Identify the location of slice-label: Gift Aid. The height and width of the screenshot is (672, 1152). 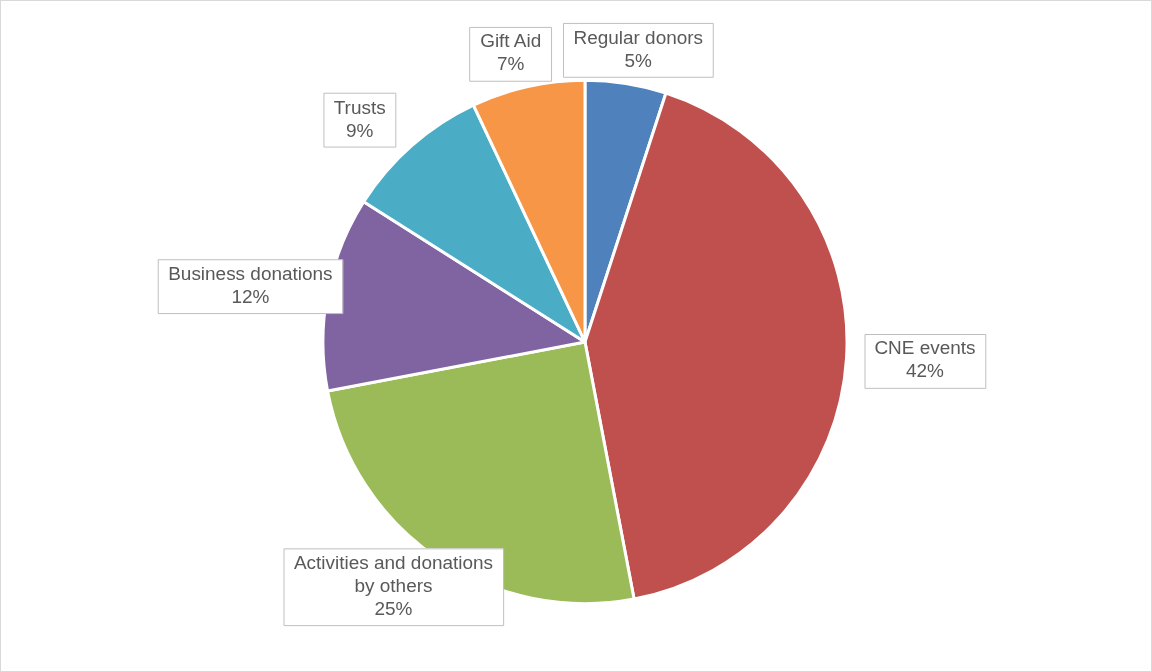
(511, 41).